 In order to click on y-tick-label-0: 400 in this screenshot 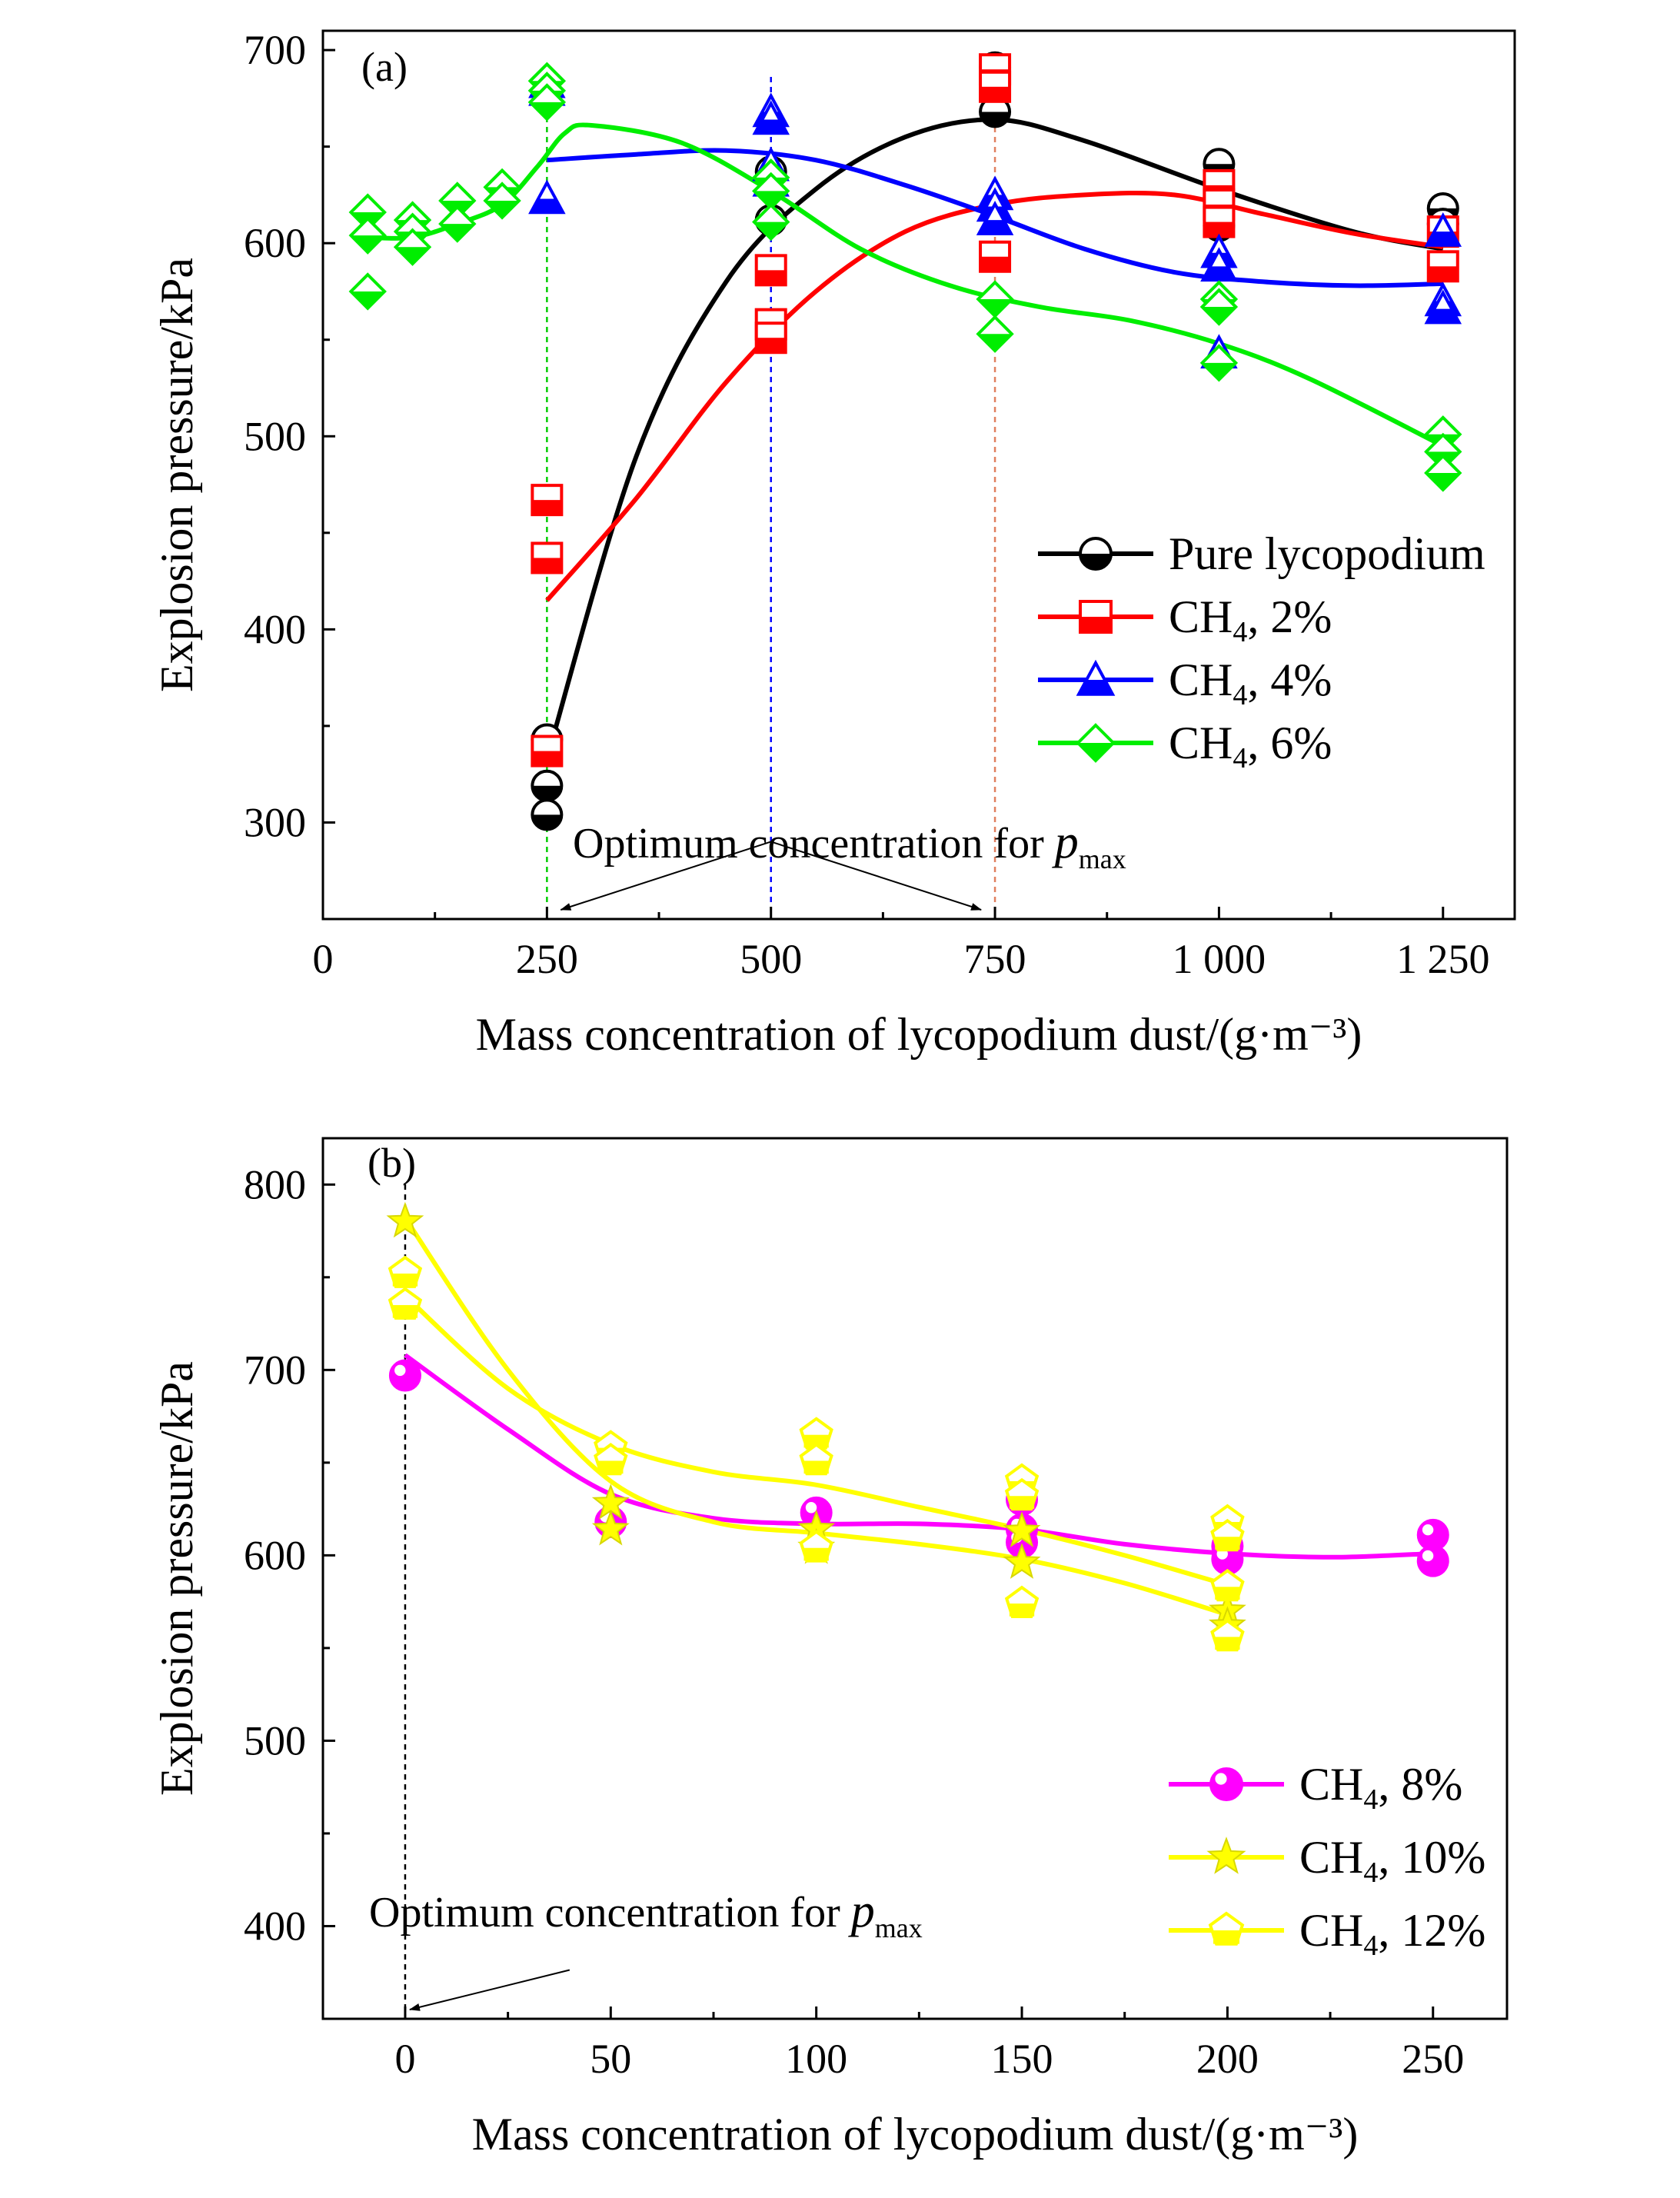, I will do `click(275, 1926)`.